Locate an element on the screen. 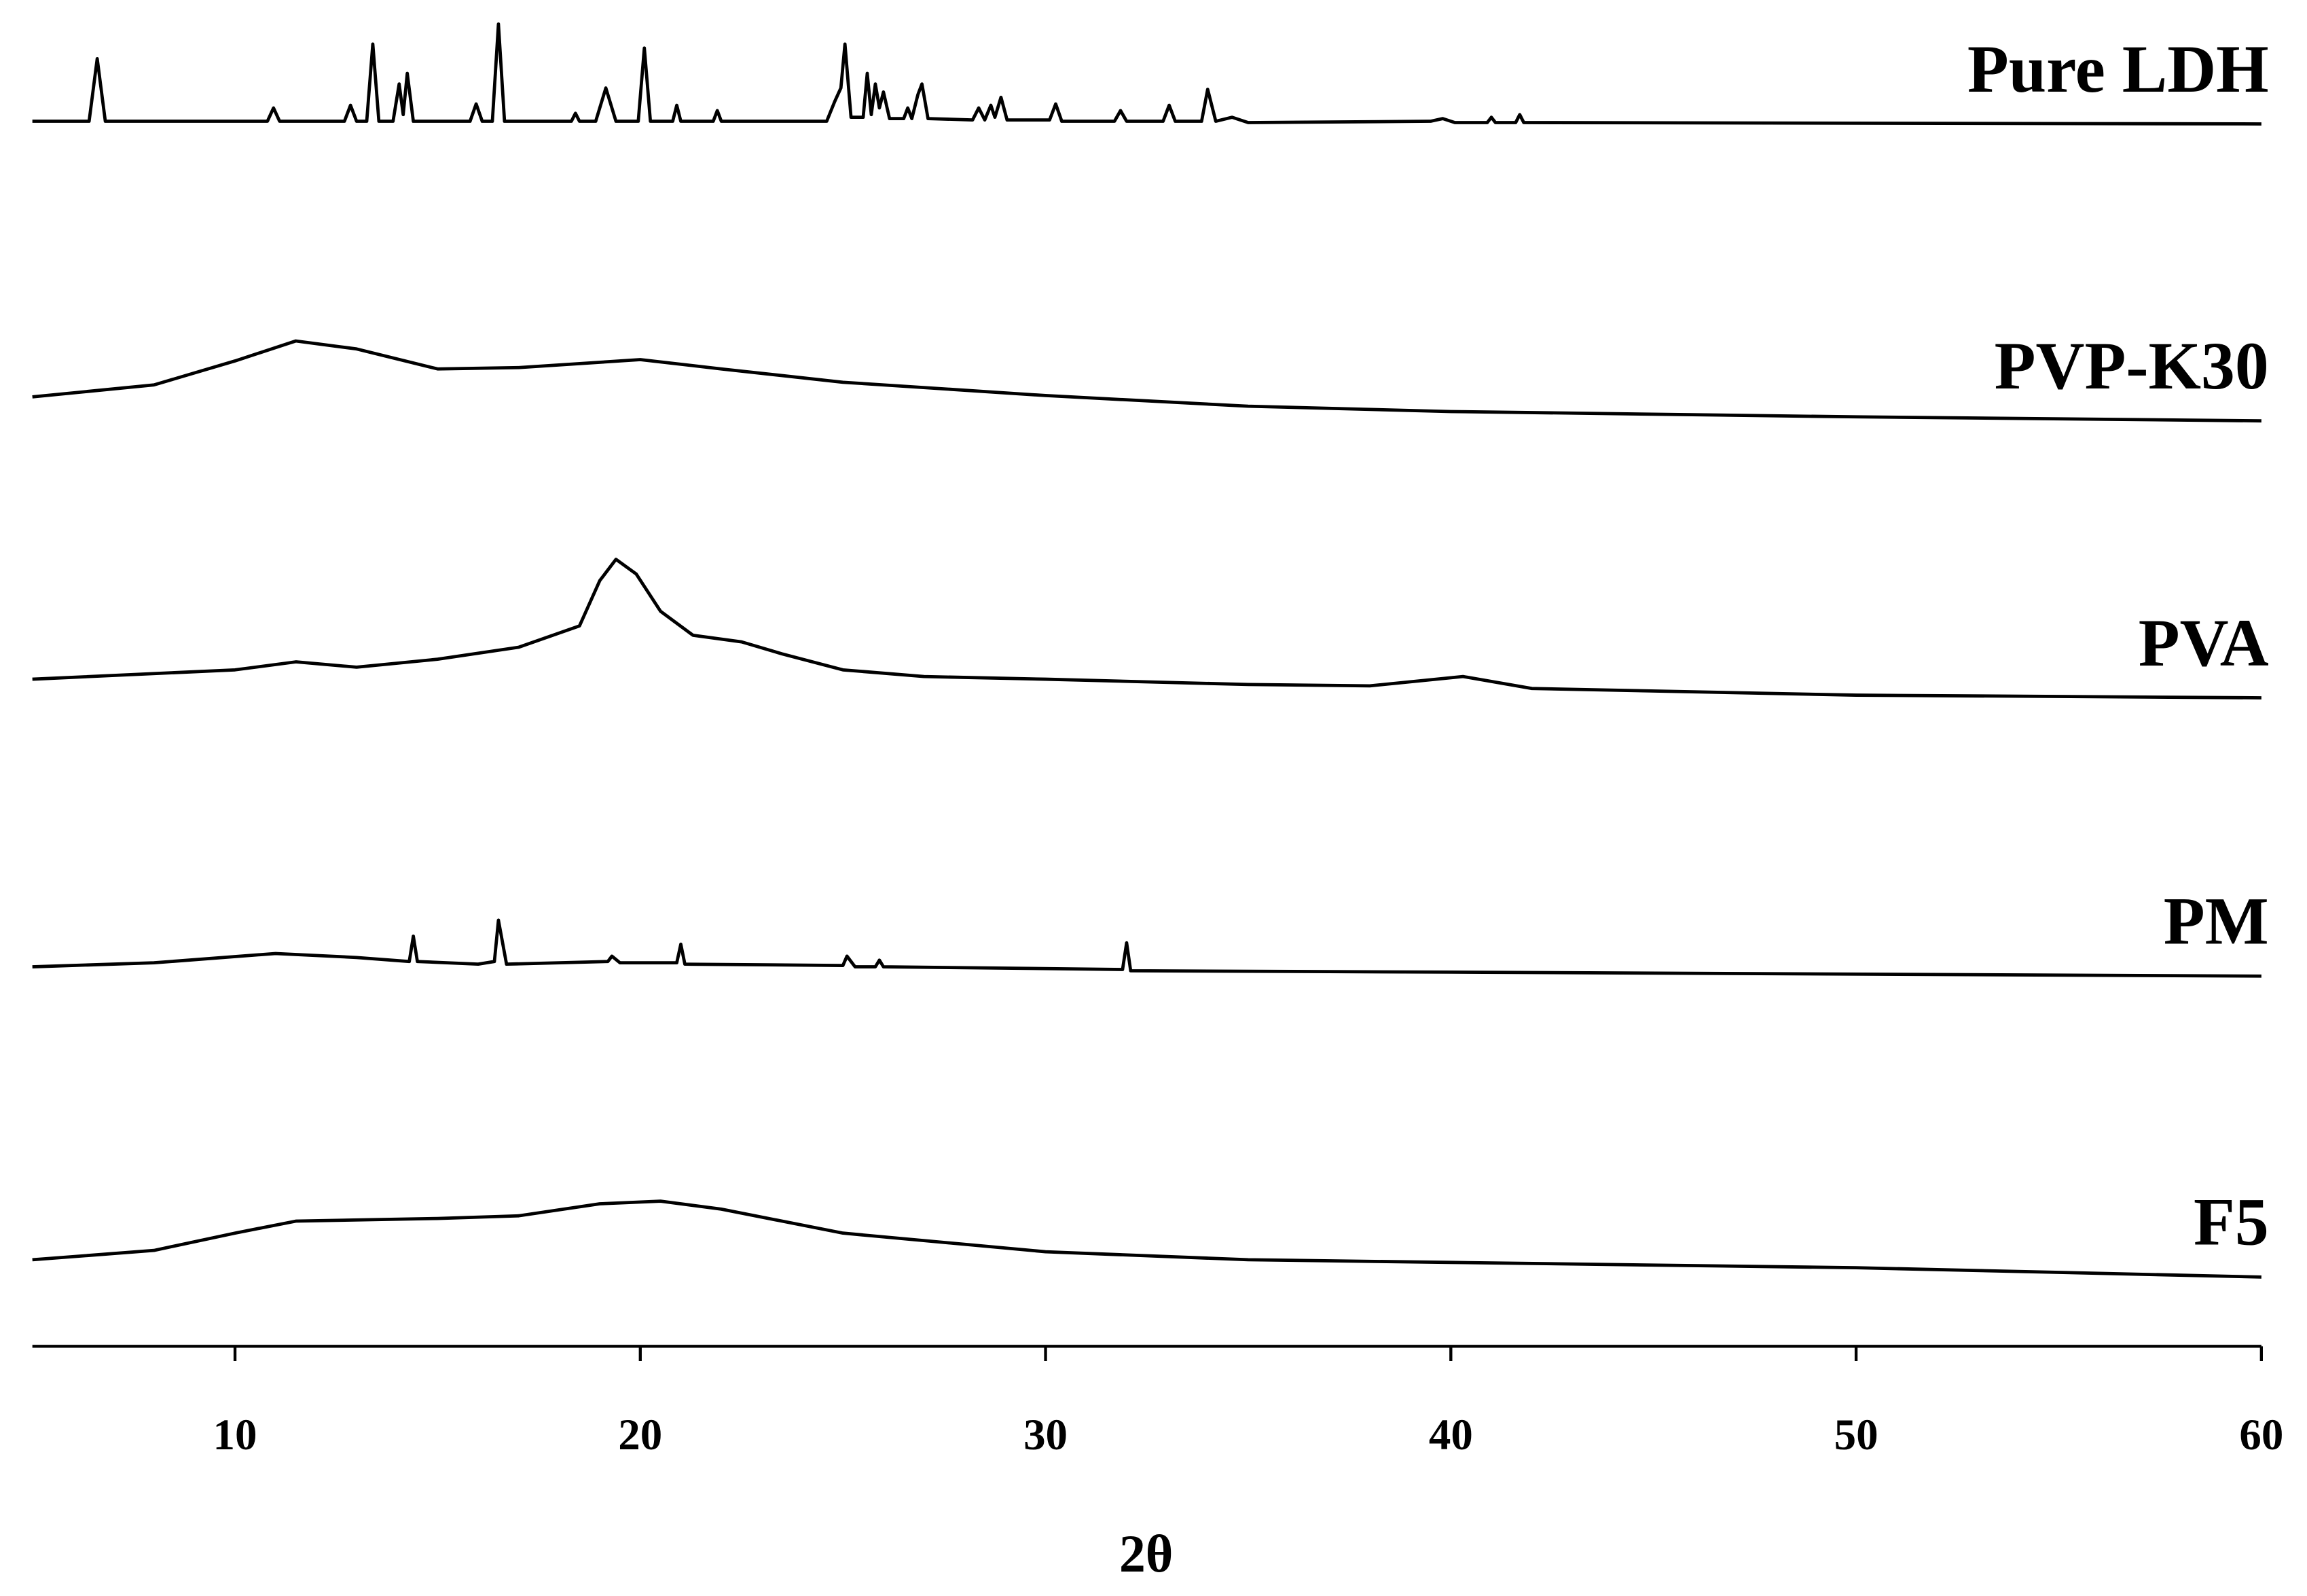 The width and height of the screenshot is (2307, 1596). x-tick-label: 30 is located at coordinates (1045, 1435).